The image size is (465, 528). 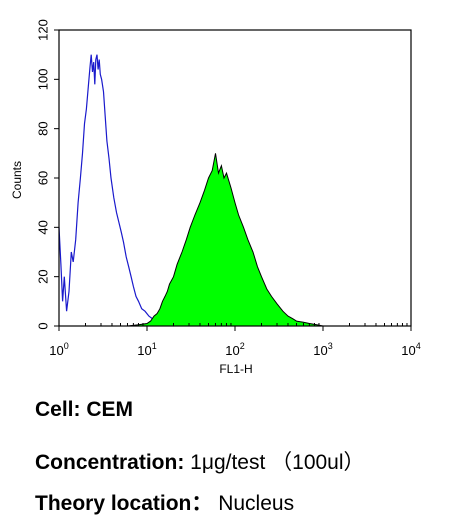 I want to click on x-tick-label-2: 10², so click(x=234, y=349).